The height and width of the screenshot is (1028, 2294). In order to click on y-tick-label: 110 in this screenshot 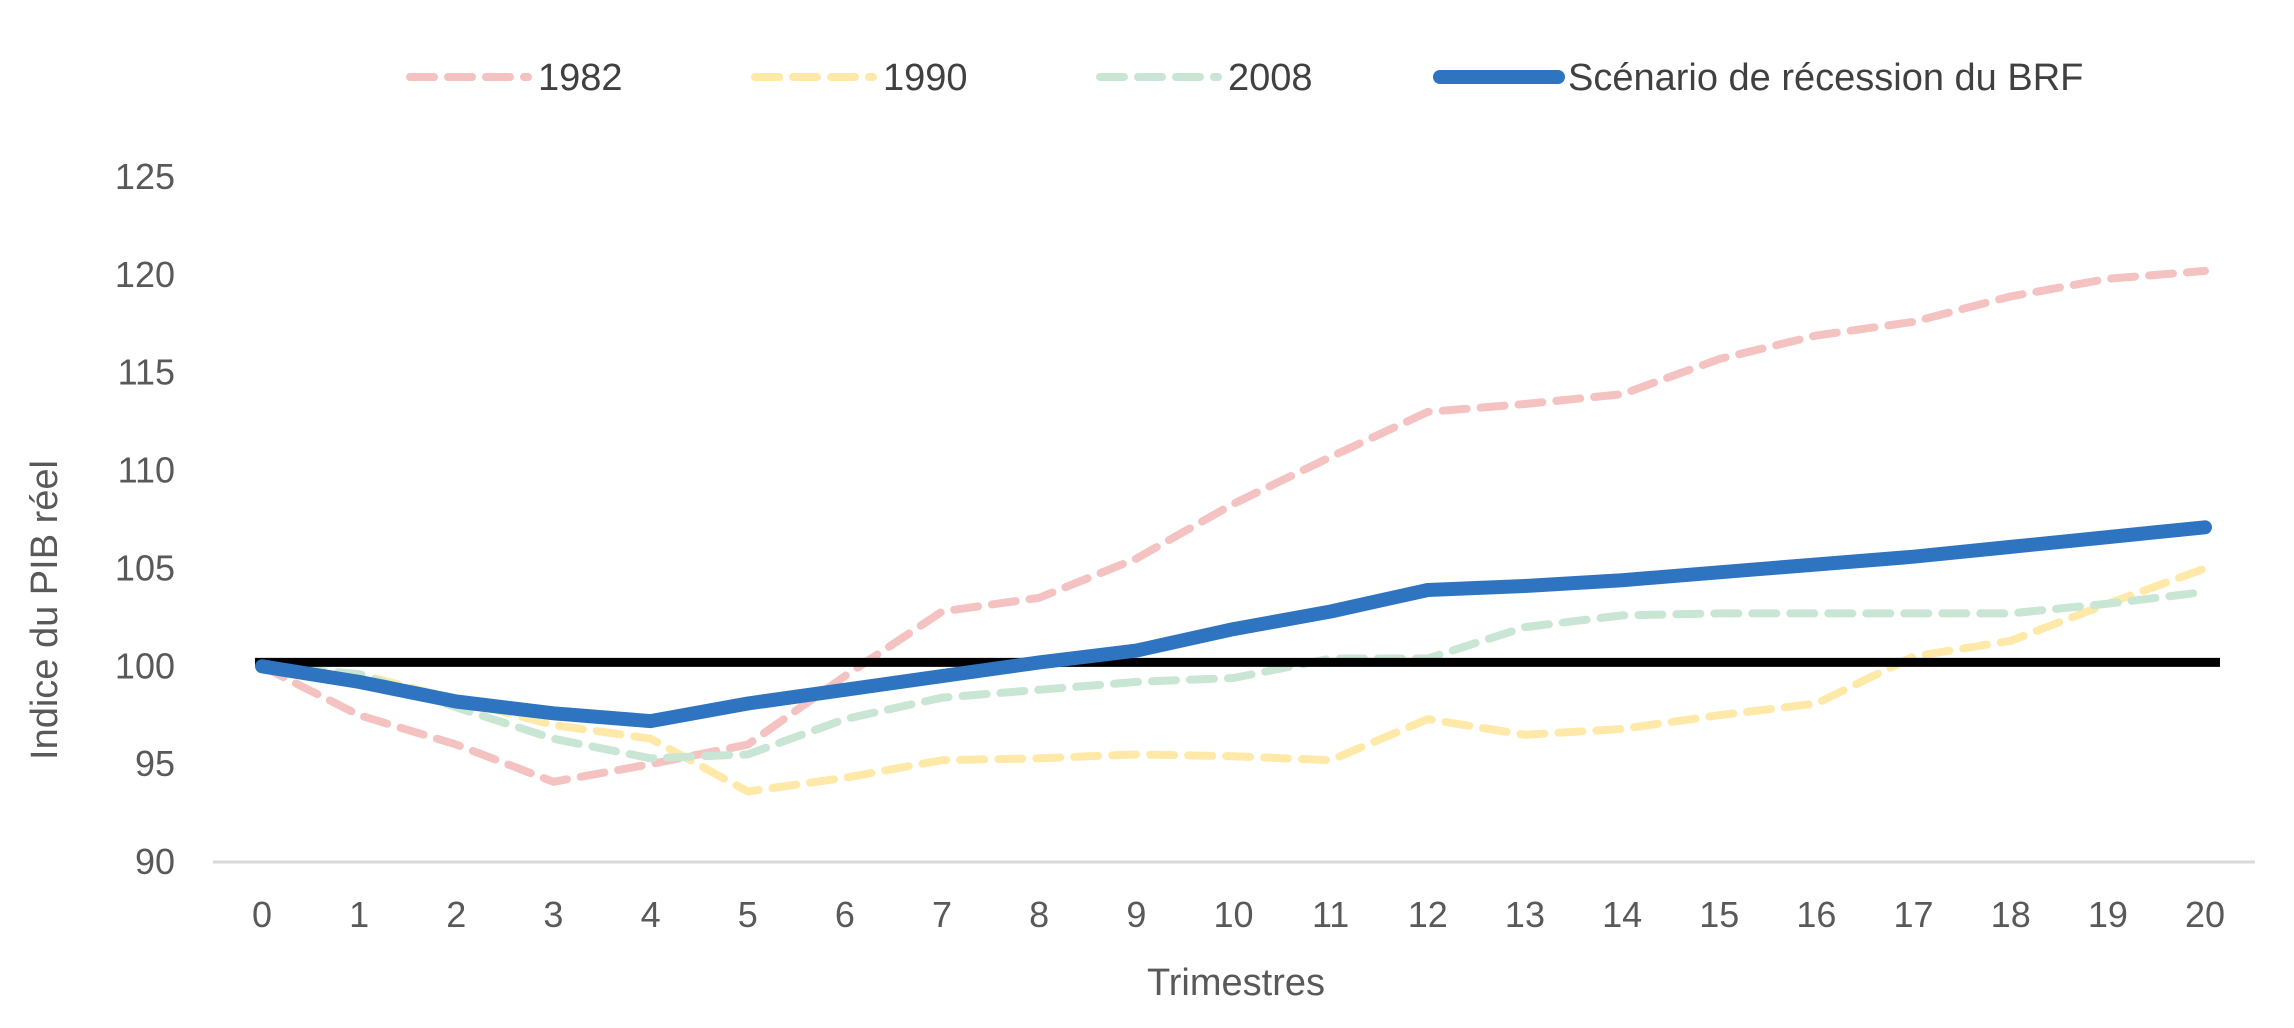, I will do `click(146, 470)`.